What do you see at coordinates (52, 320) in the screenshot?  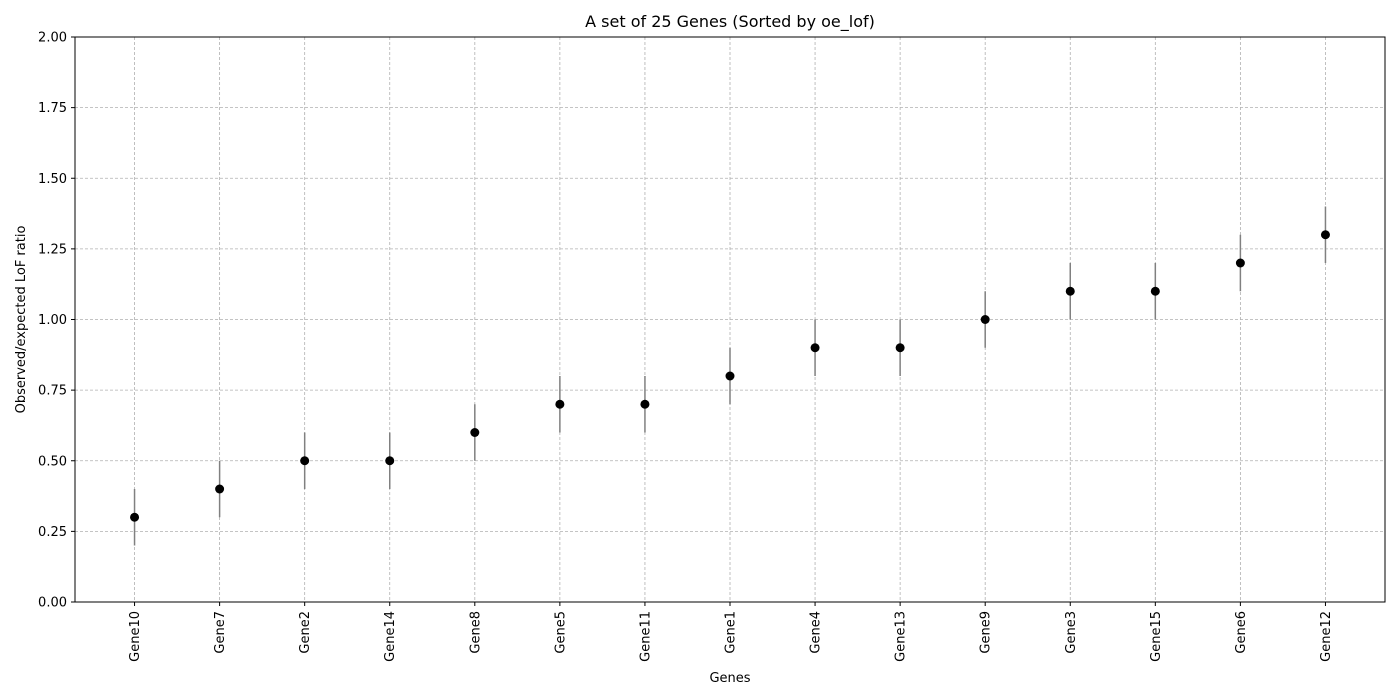 I see `y-tick-label: 1.00` at bounding box center [52, 320].